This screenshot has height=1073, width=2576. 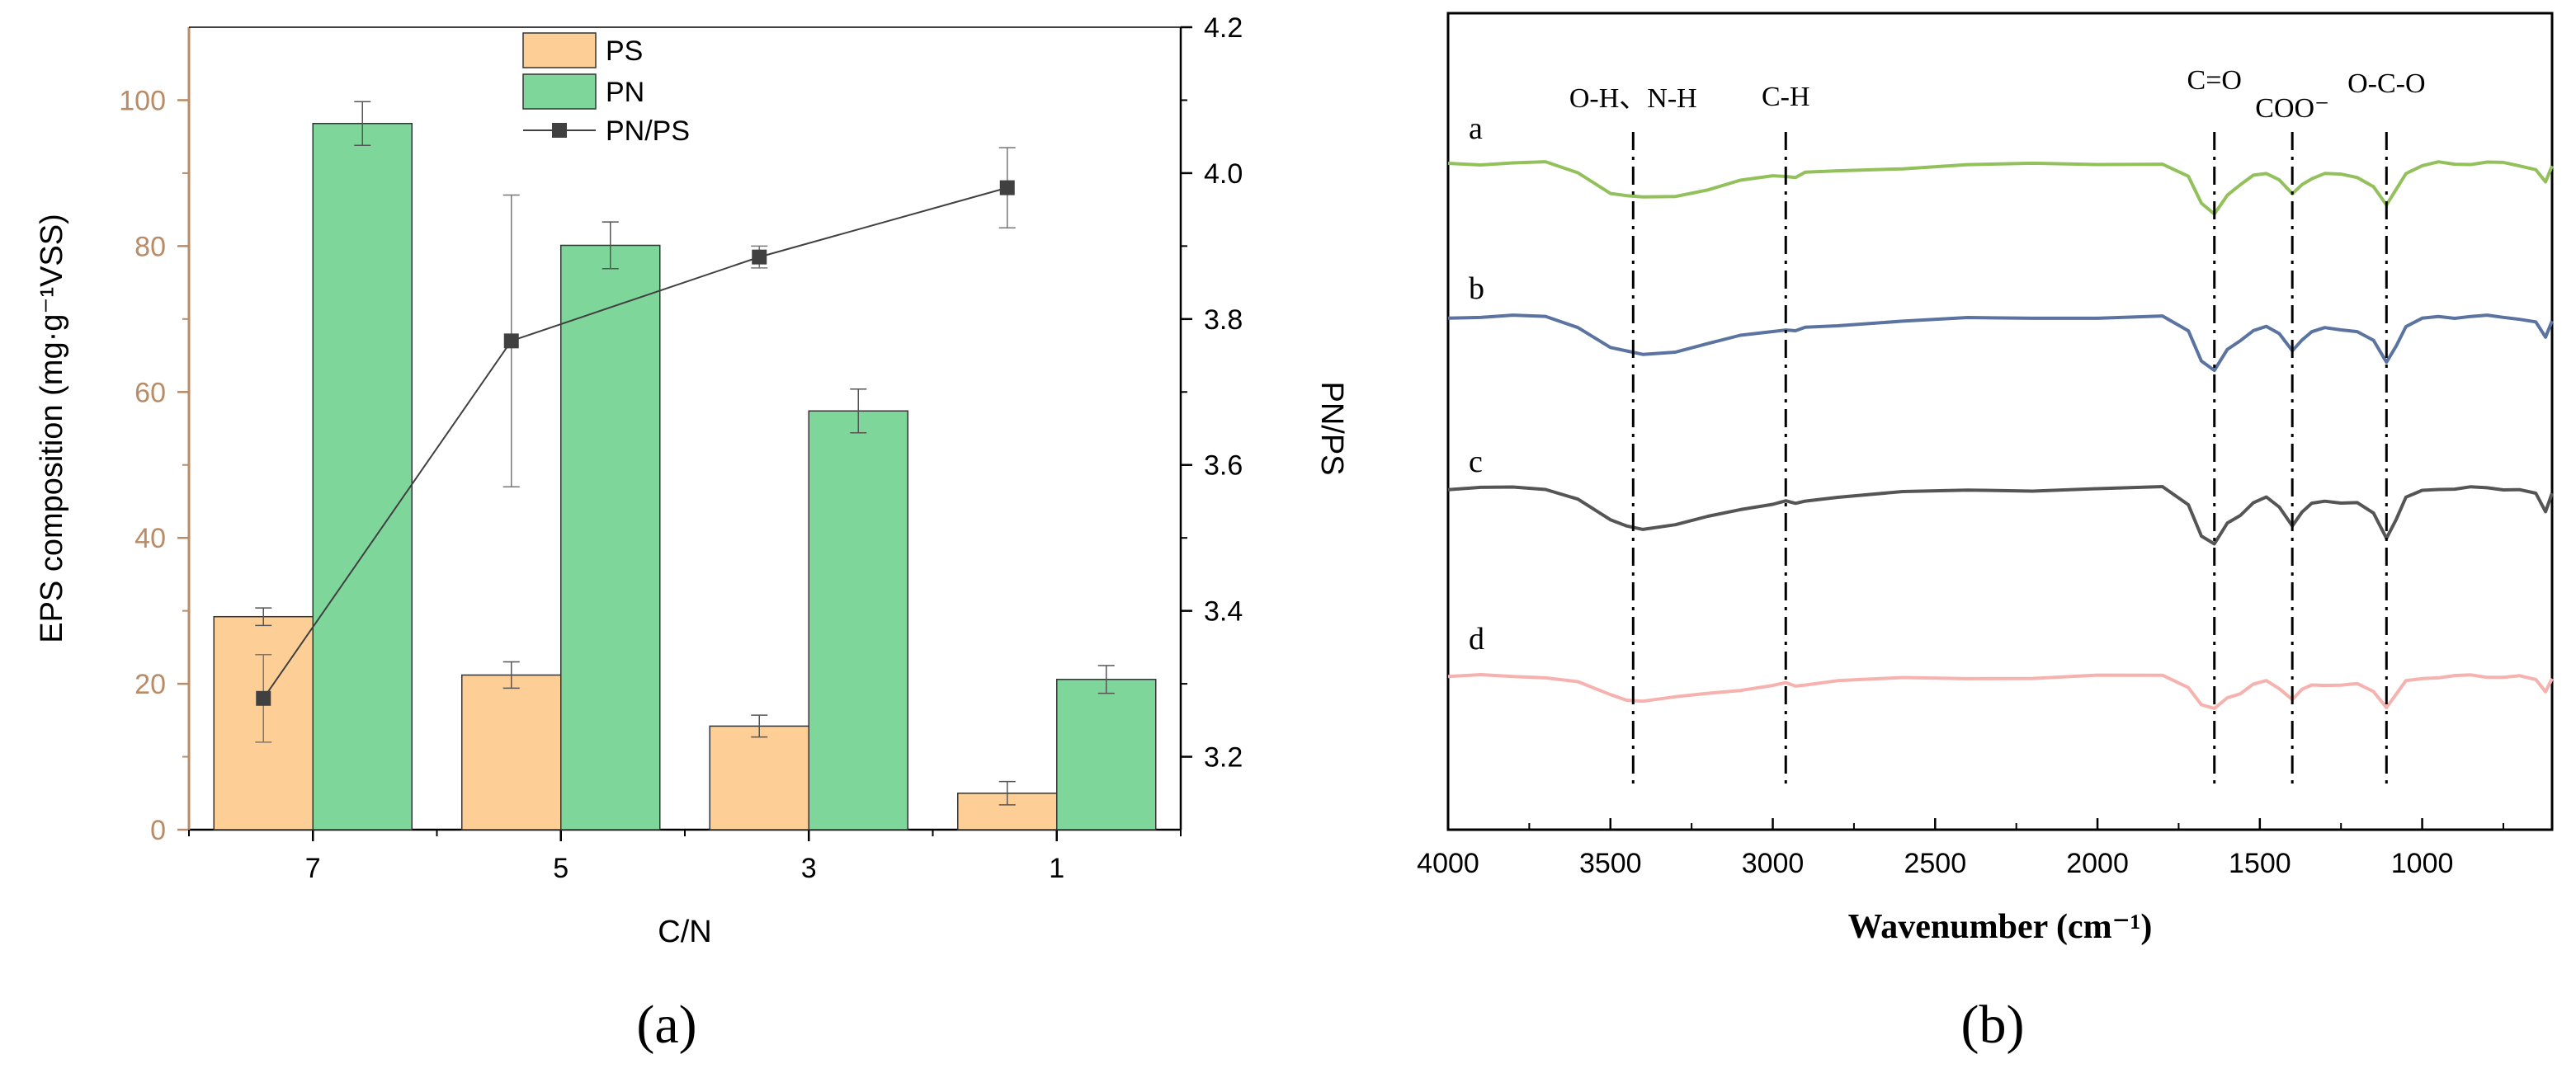 I want to click on y-tick-label-left: 60, so click(x=150, y=392).